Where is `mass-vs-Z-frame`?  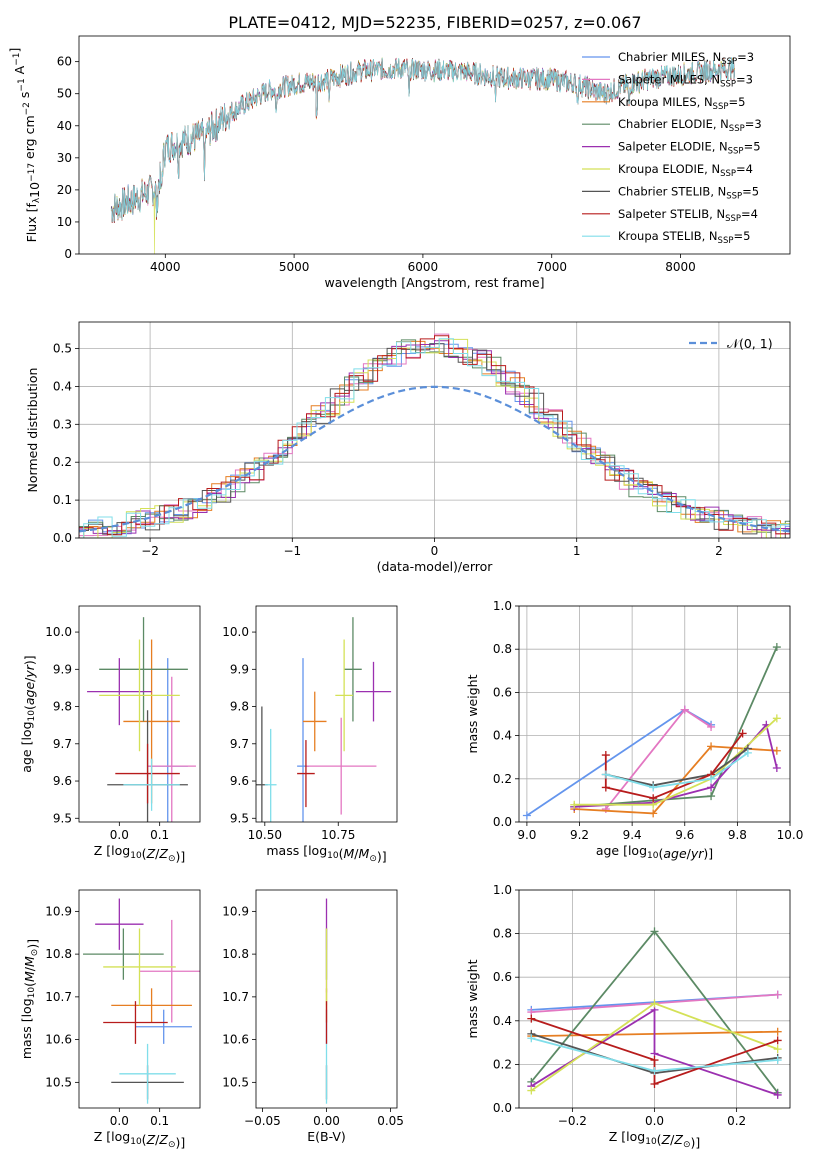
mass-vs-Z-frame is located at coordinates (139, 999).